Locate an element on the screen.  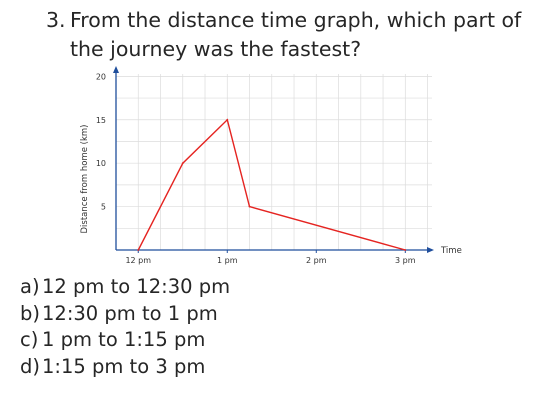
x-axis-title: Time is located at coordinates (451, 251).